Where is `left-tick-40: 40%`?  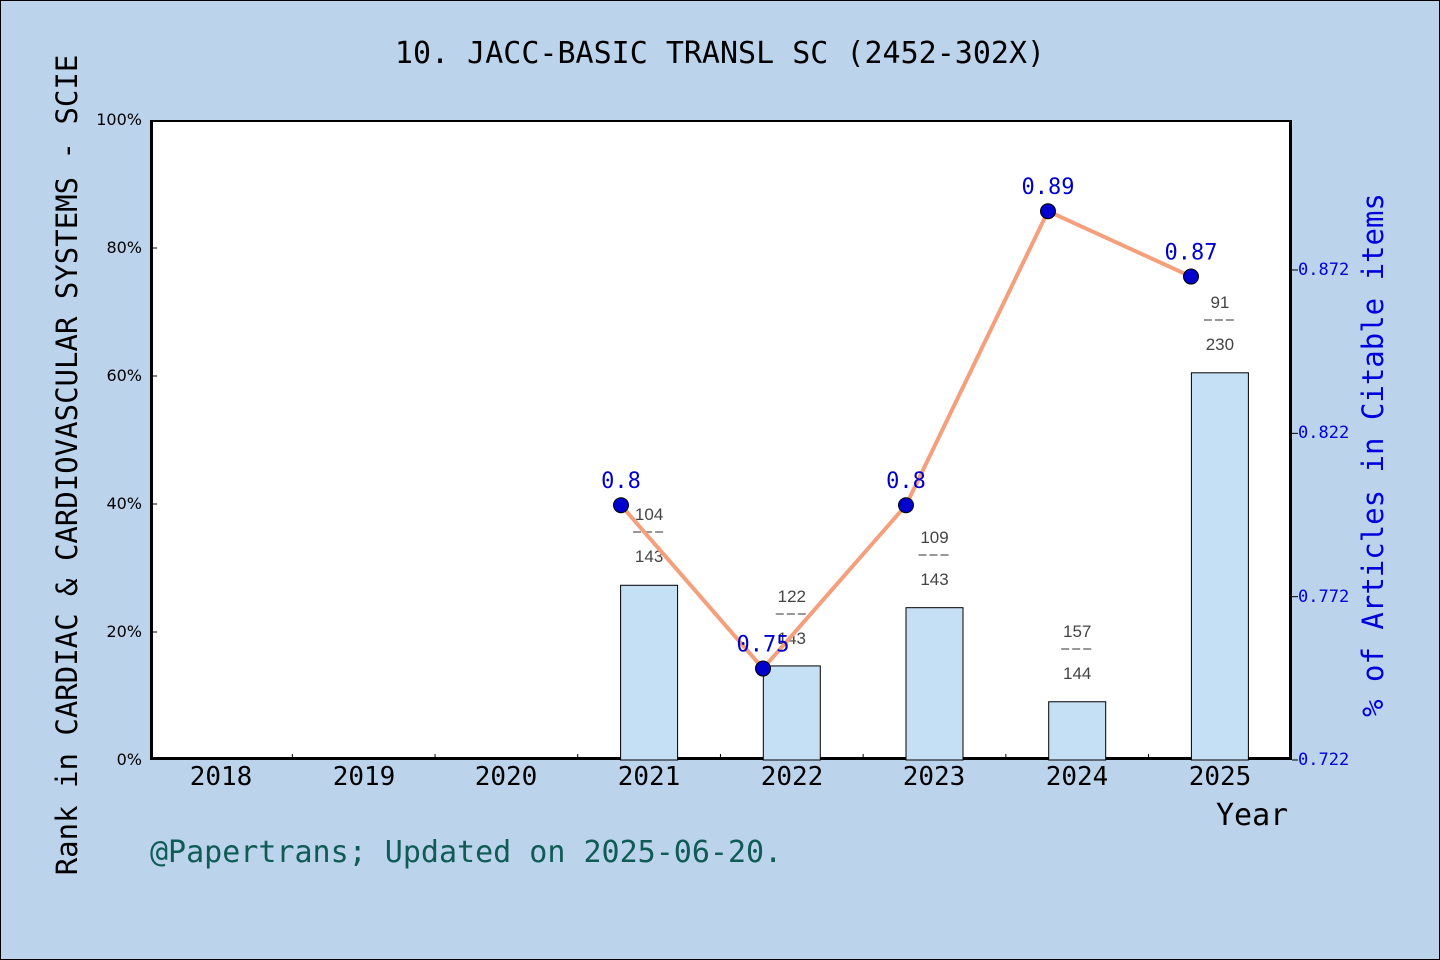 left-tick-40: 40% is located at coordinates (124, 503).